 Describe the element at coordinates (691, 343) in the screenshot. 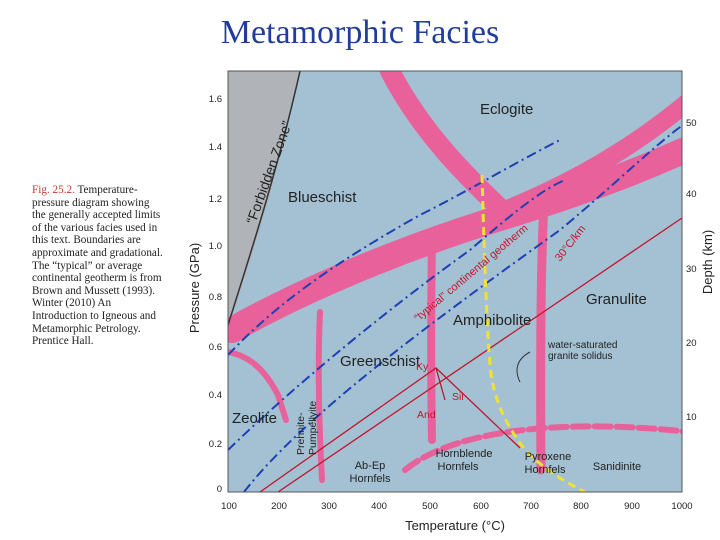

I see `depth-tick: 20` at that location.